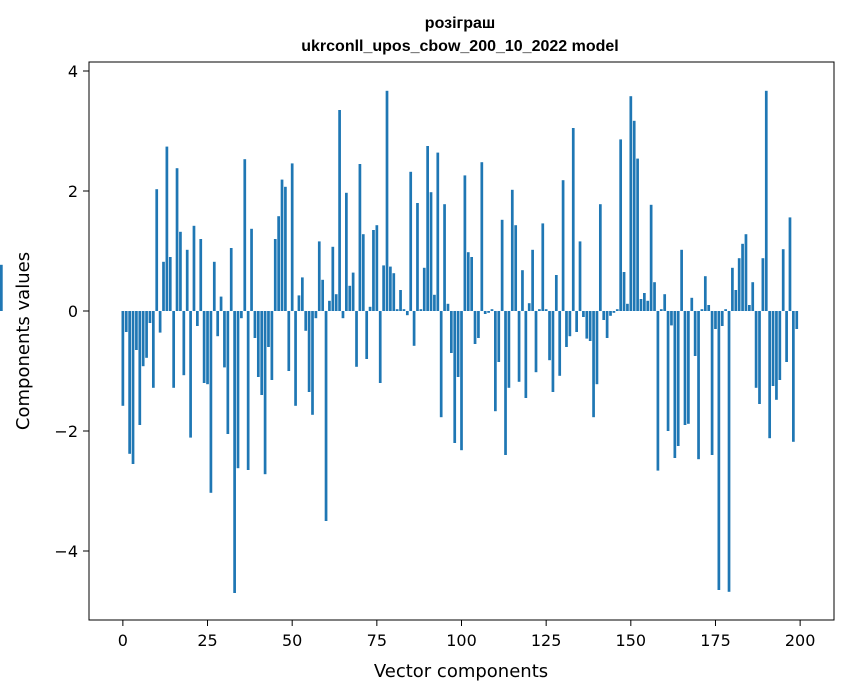 This screenshot has width=847, height=696. What do you see at coordinates (71, 311) in the screenshot?
I see `y-axis-ticks: −4 −2 0 2 4` at bounding box center [71, 311].